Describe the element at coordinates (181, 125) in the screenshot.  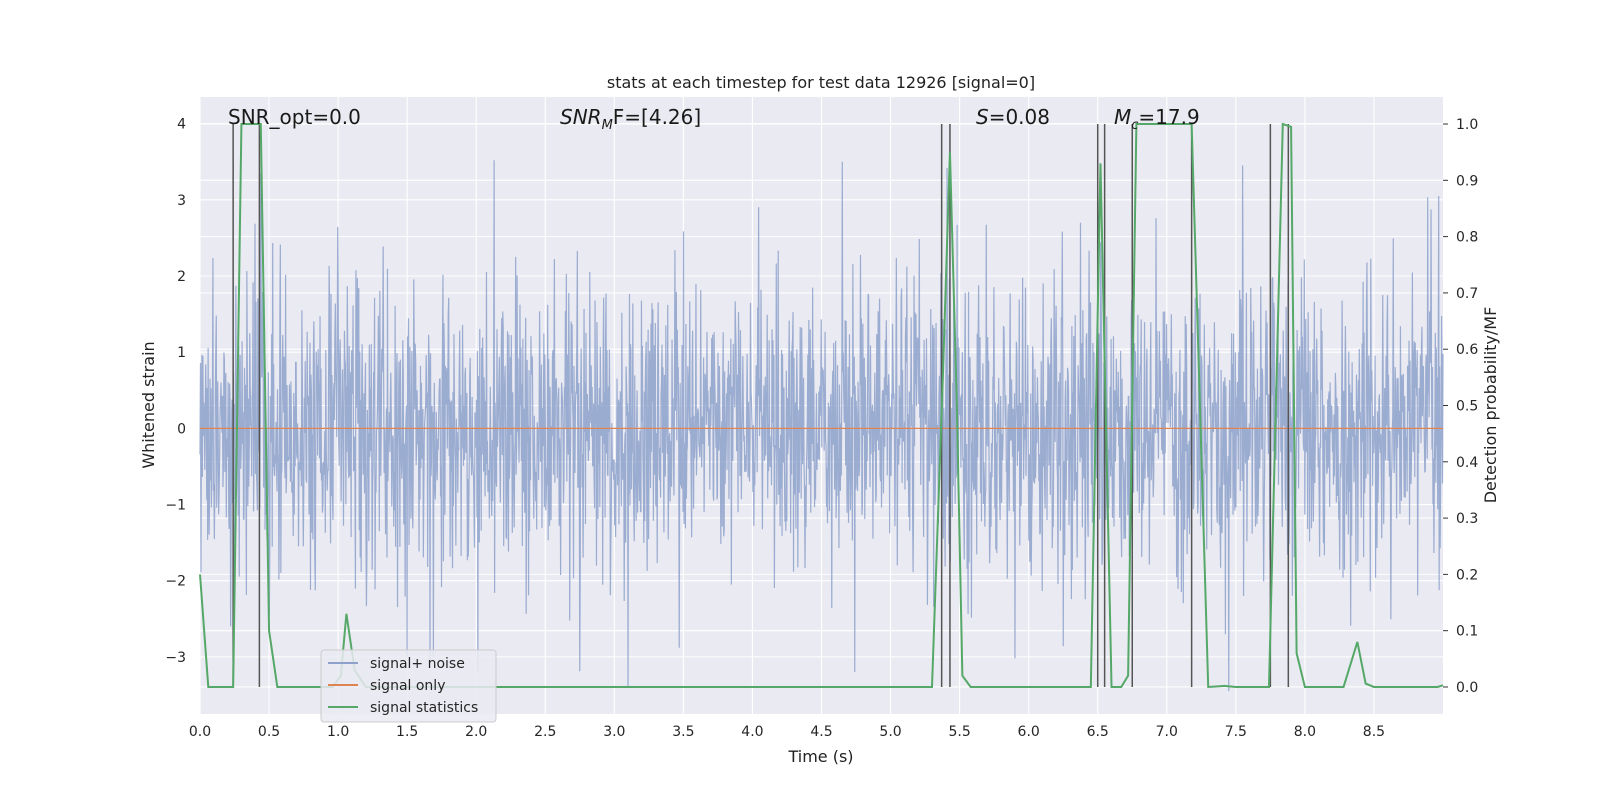
I see `y-tick-label: 4` at that location.